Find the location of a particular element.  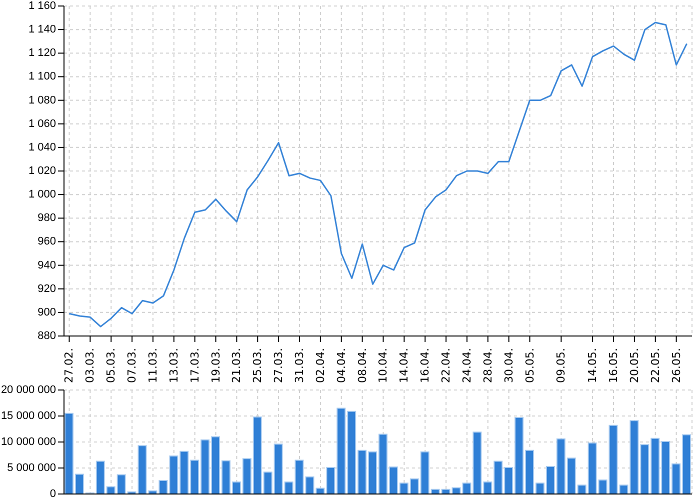

y-tick-label: 1 040 is located at coordinates (42, 147).